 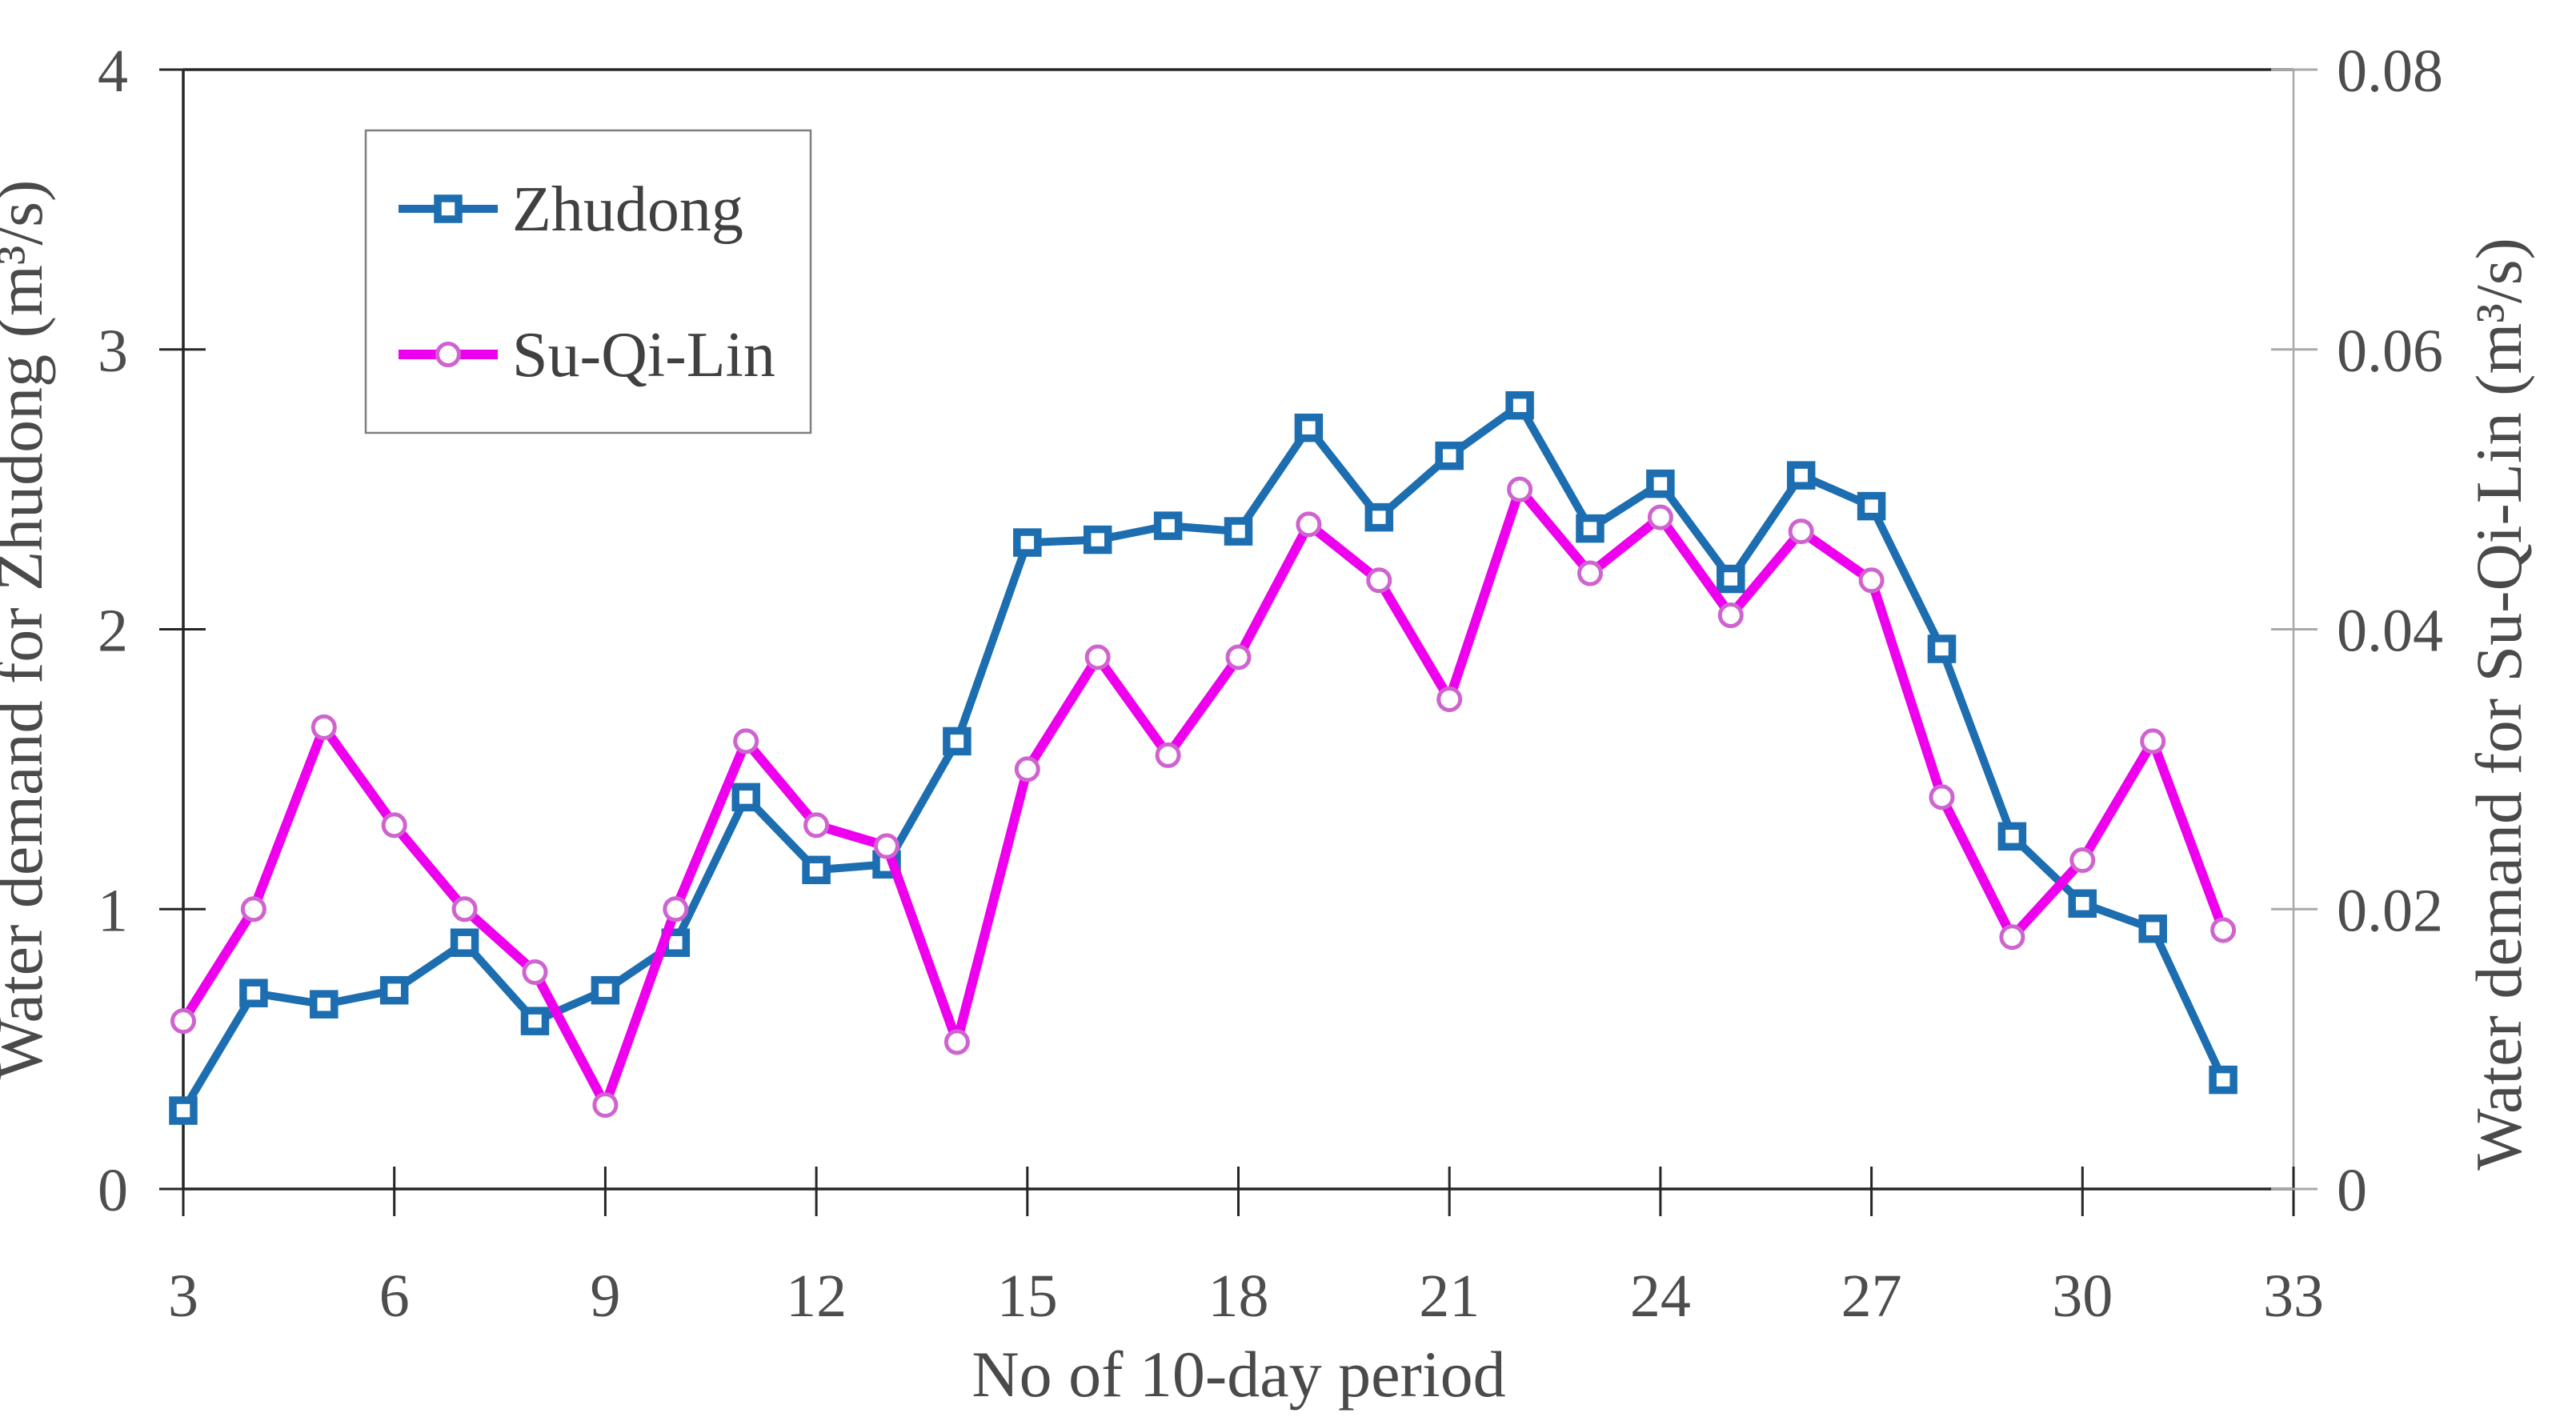 What do you see at coordinates (2390, 631) in the screenshot?
I see `right-tick-label: 0.04` at bounding box center [2390, 631].